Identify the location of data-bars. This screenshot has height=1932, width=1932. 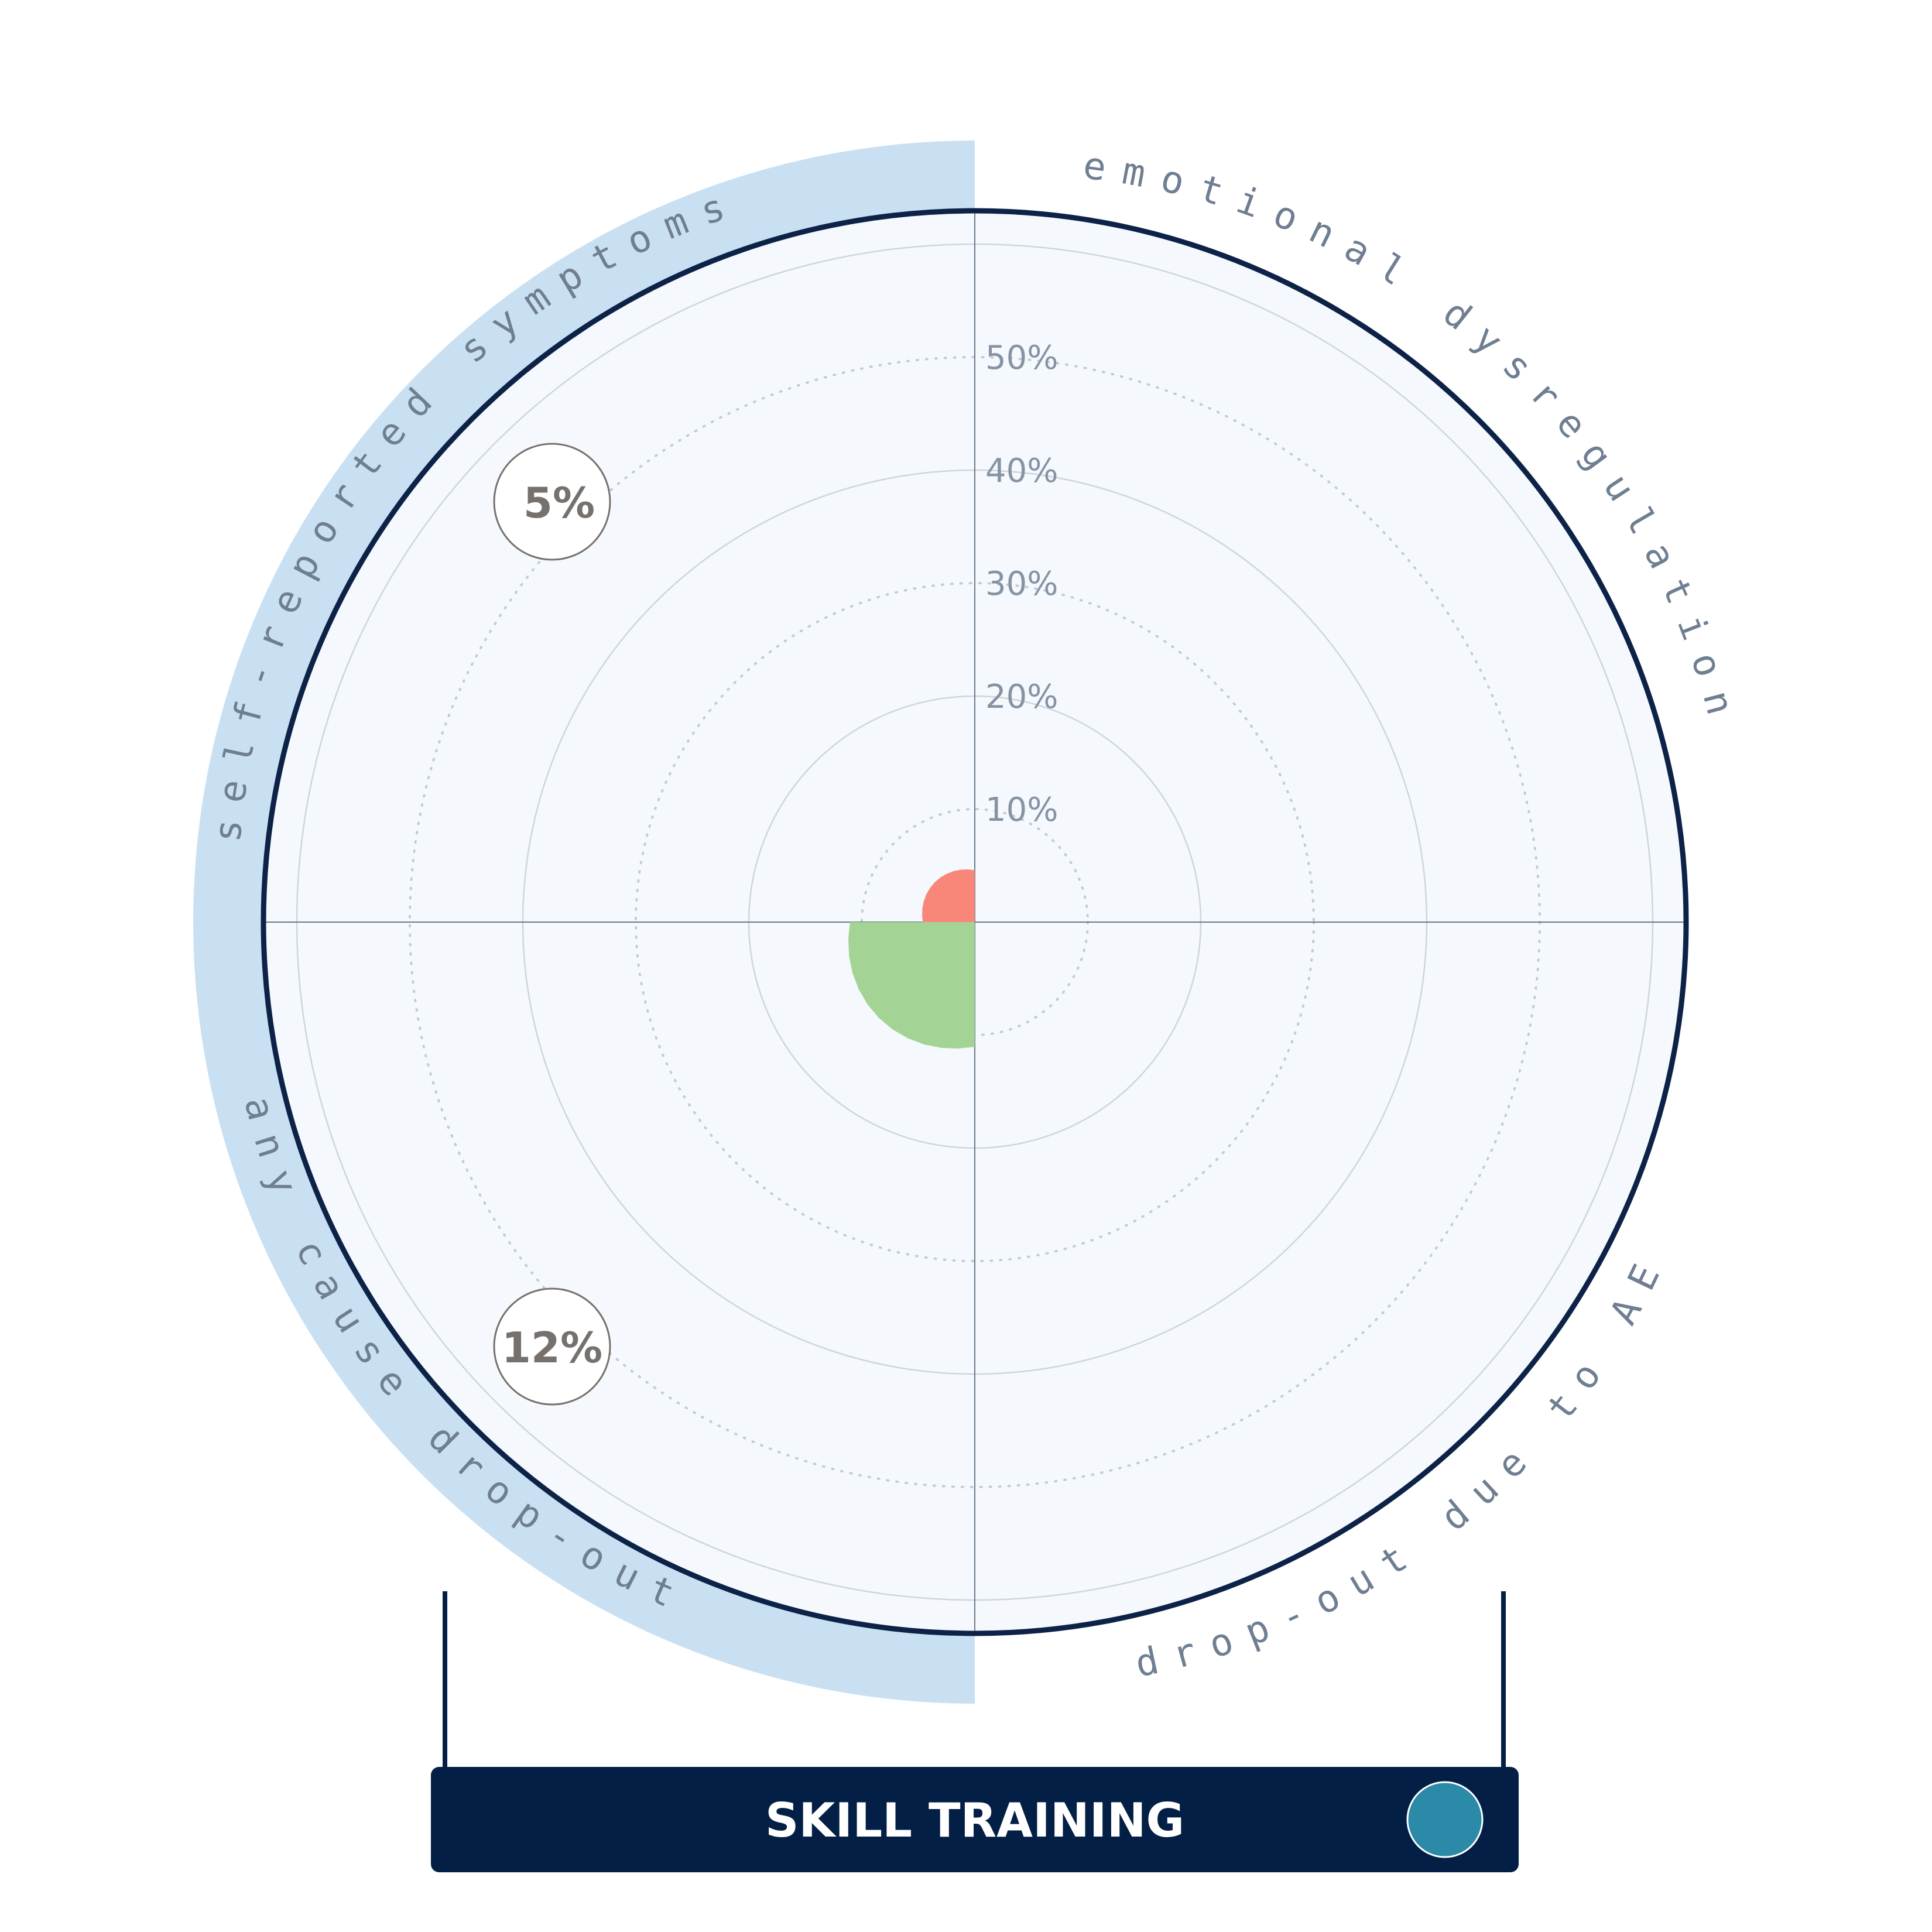
(911, 959).